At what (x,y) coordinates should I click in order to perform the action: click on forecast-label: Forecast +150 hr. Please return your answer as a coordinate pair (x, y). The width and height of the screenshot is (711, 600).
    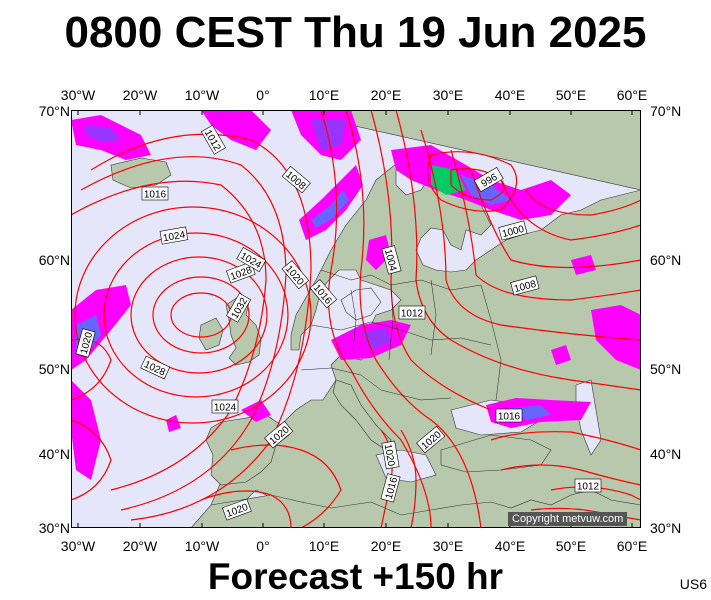
    Looking at the image, I should click on (355, 576).